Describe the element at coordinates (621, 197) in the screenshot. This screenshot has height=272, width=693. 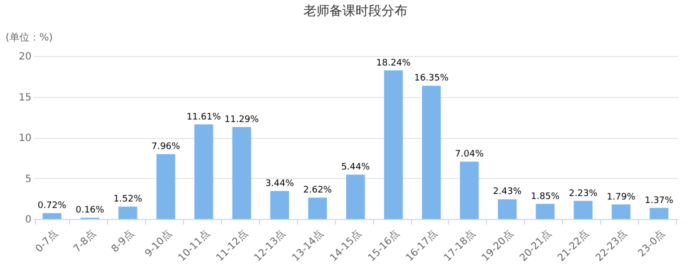
I see `data-label: 1.79%` at that location.